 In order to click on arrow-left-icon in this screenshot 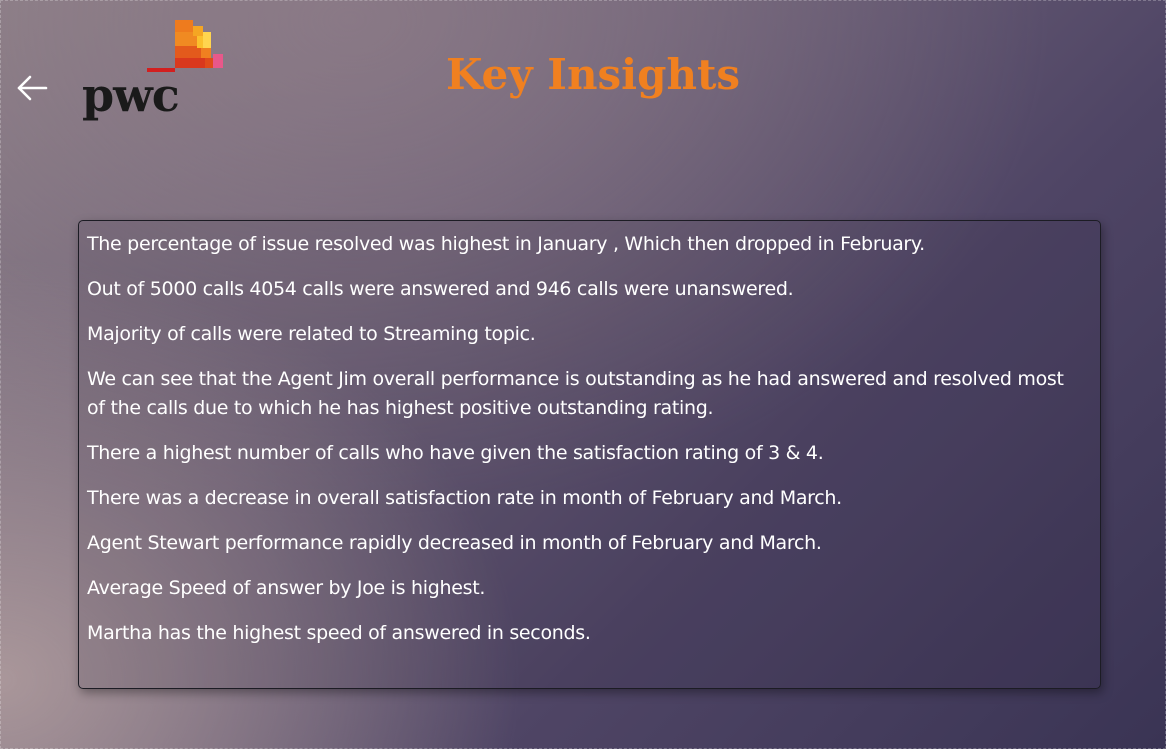, I will do `click(32, 88)`.